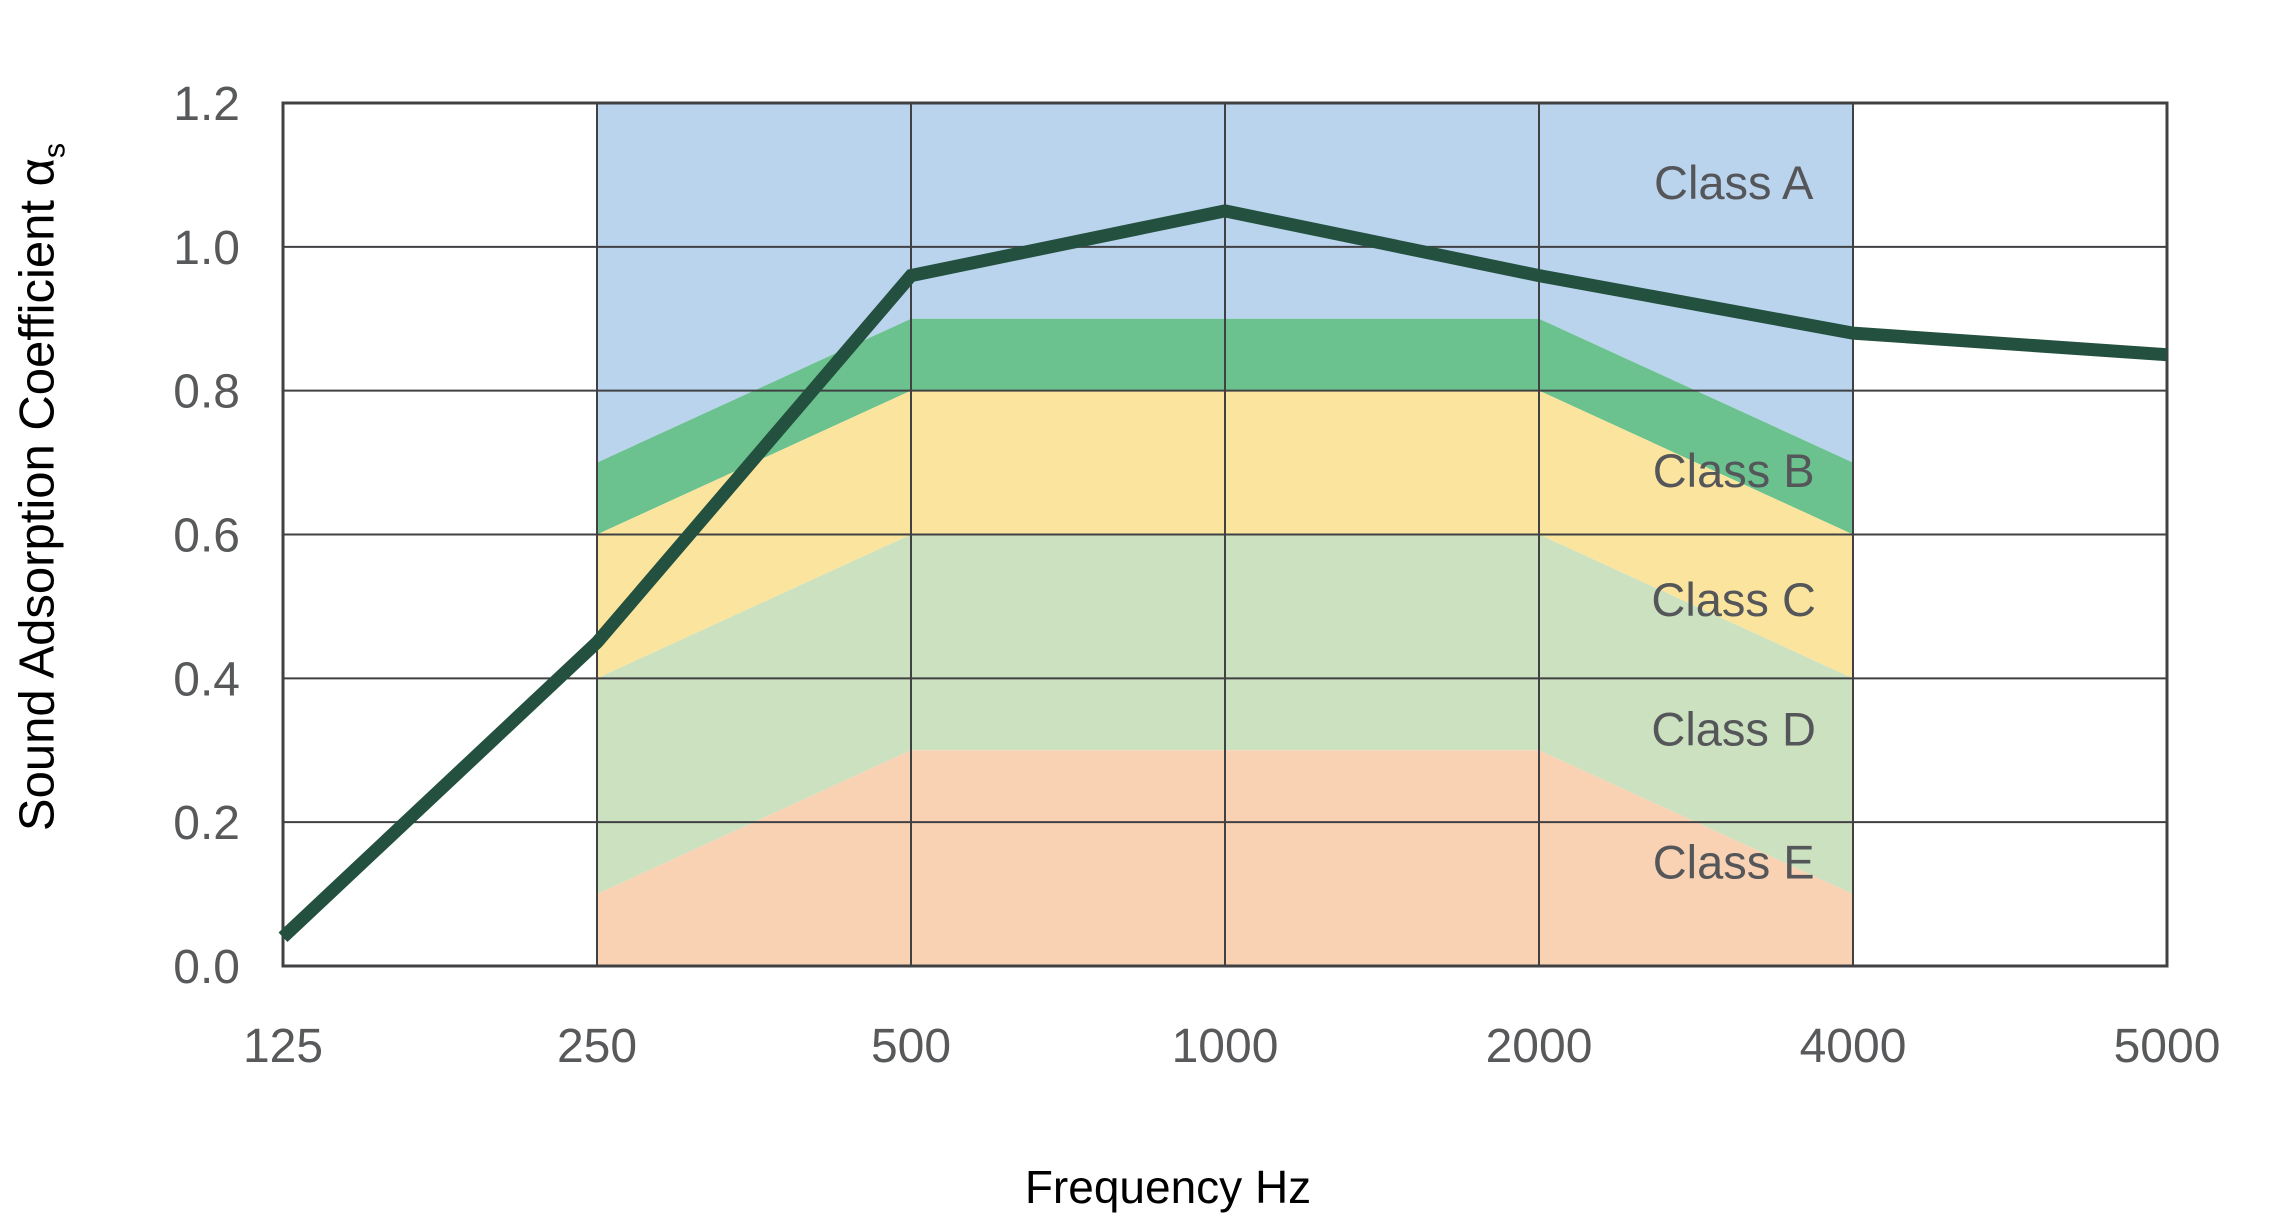 The height and width of the screenshot is (1226, 2275). What do you see at coordinates (1733, 599) in the screenshot?
I see `band-label-class-c: Class C` at bounding box center [1733, 599].